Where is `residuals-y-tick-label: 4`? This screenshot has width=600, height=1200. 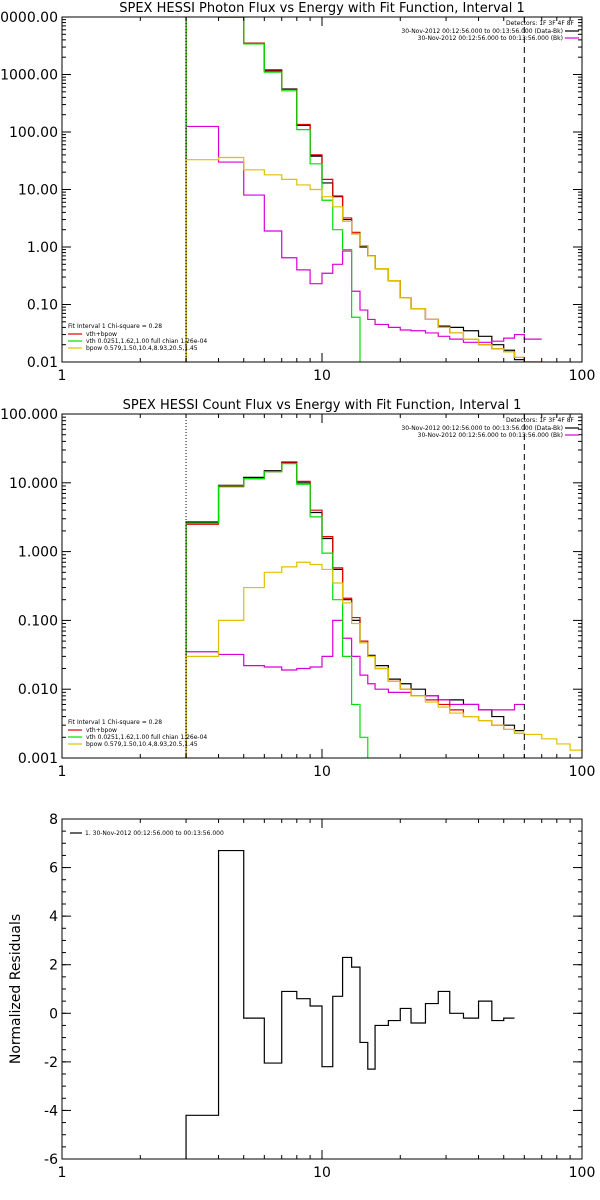
residuals-y-tick-label: 4 is located at coordinates (53, 917).